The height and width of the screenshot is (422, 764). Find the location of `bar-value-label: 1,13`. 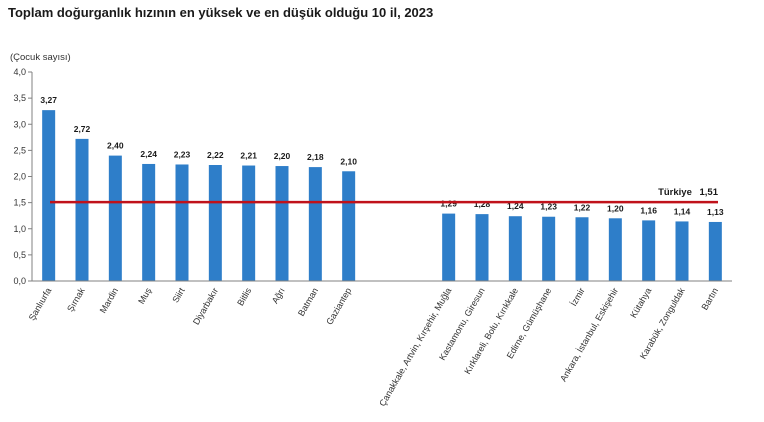

bar-value-label: 1,13 is located at coordinates (715, 212).